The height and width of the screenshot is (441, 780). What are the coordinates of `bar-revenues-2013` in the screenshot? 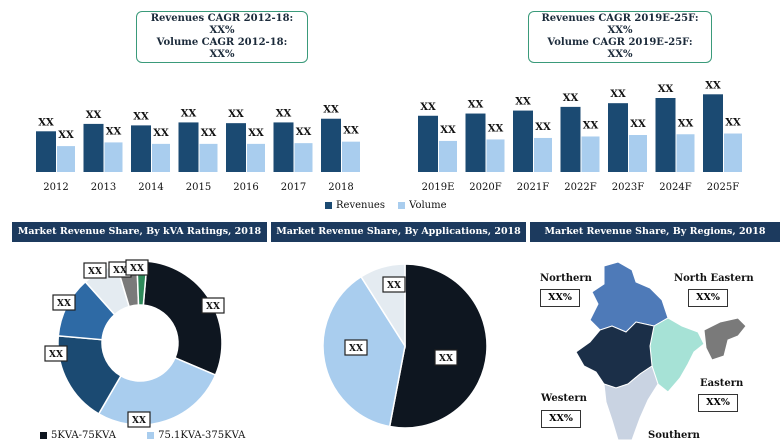 It's located at (93, 147).